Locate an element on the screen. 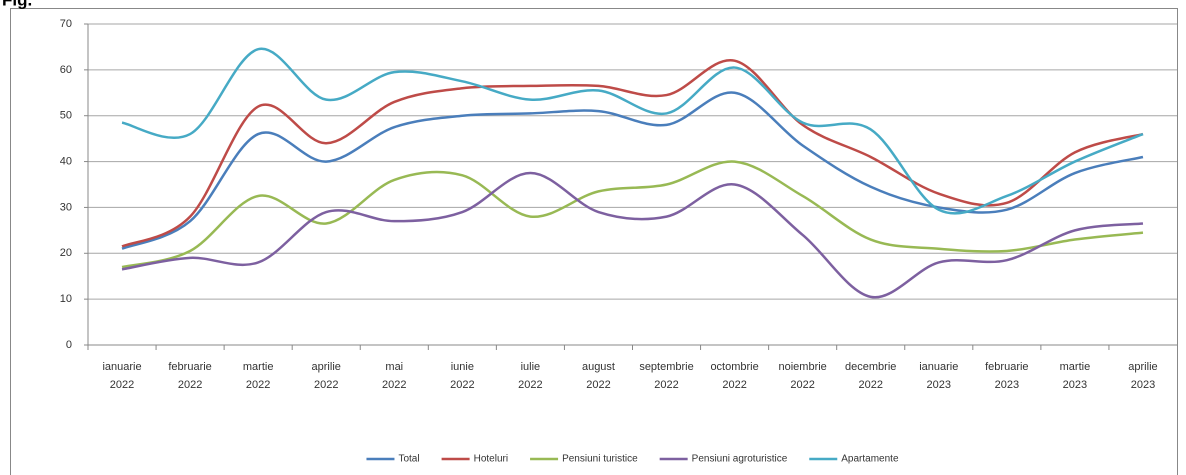 Image resolution: width=1186 pixels, height=475 pixels. legend-label: Total is located at coordinates (408, 459).